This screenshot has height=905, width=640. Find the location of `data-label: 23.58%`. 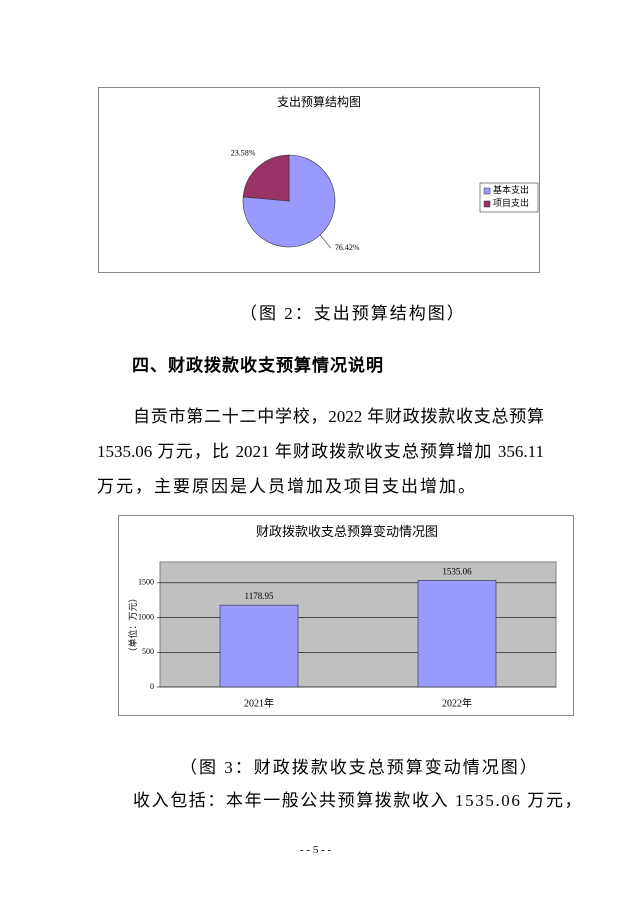

data-label: 23.58% is located at coordinates (243, 153).